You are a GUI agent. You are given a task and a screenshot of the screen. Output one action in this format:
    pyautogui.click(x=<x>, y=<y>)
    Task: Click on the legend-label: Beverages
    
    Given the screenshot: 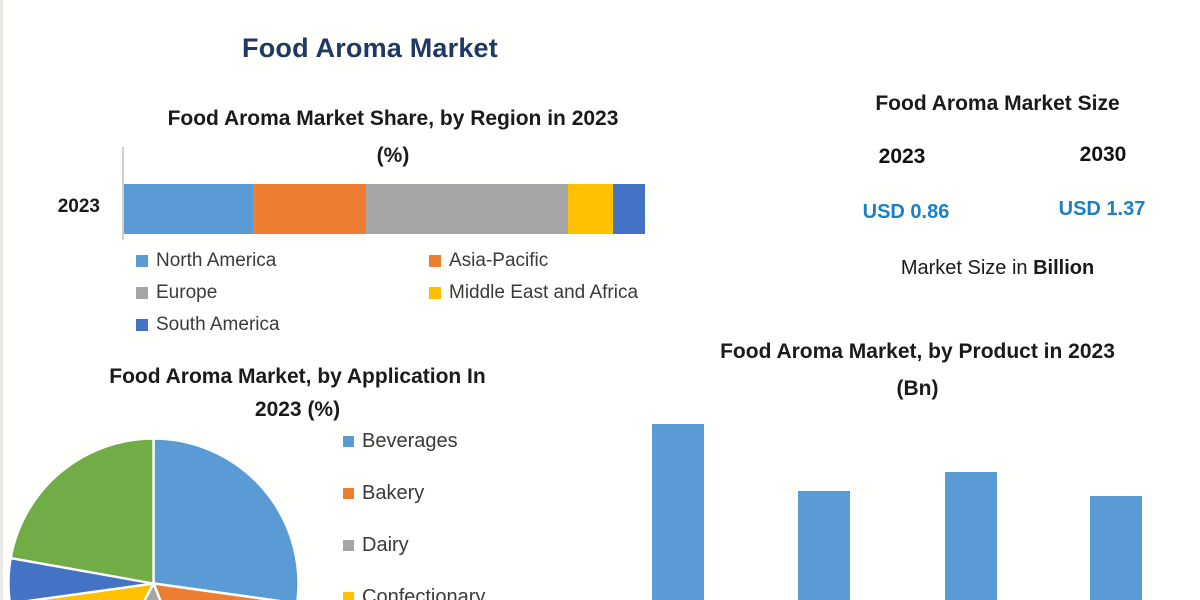 What is the action you would take?
    pyautogui.click(x=410, y=441)
    